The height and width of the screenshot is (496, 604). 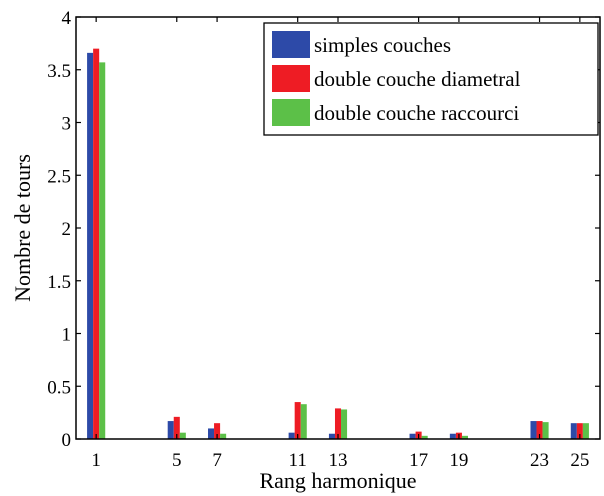 What do you see at coordinates (382, 45) in the screenshot?
I see `legend-label-simples-couches: simples couches` at bounding box center [382, 45].